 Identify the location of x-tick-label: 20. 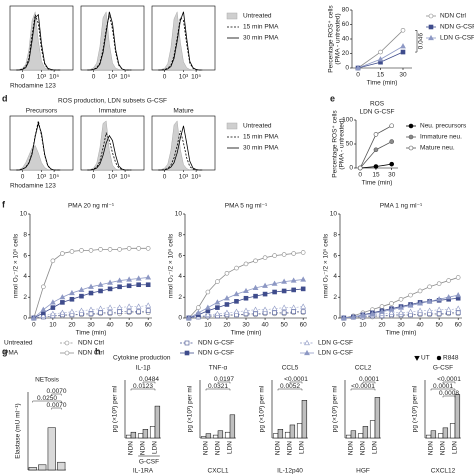
(72, 325).